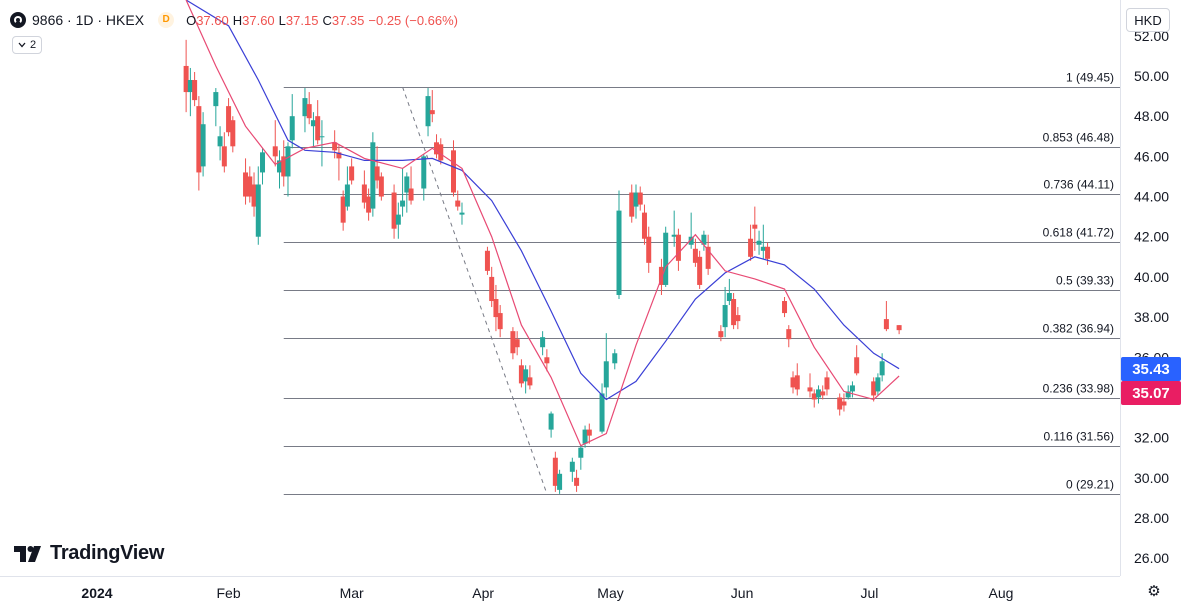  What do you see at coordinates (742, 593) in the screenshot?
I see `x-tick-label: Jun` at bounding box center [742, 593].